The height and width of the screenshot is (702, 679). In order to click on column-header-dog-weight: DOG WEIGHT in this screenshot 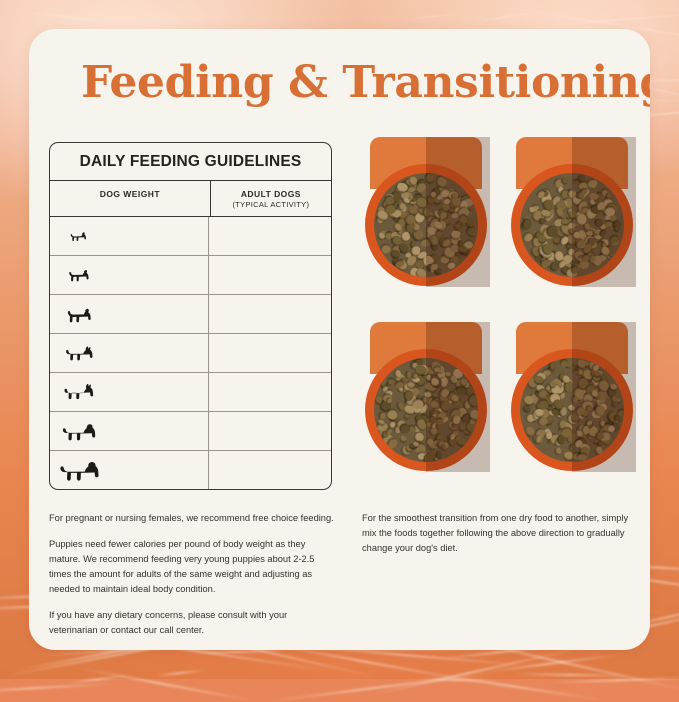, I will do `click(130, 198)`.